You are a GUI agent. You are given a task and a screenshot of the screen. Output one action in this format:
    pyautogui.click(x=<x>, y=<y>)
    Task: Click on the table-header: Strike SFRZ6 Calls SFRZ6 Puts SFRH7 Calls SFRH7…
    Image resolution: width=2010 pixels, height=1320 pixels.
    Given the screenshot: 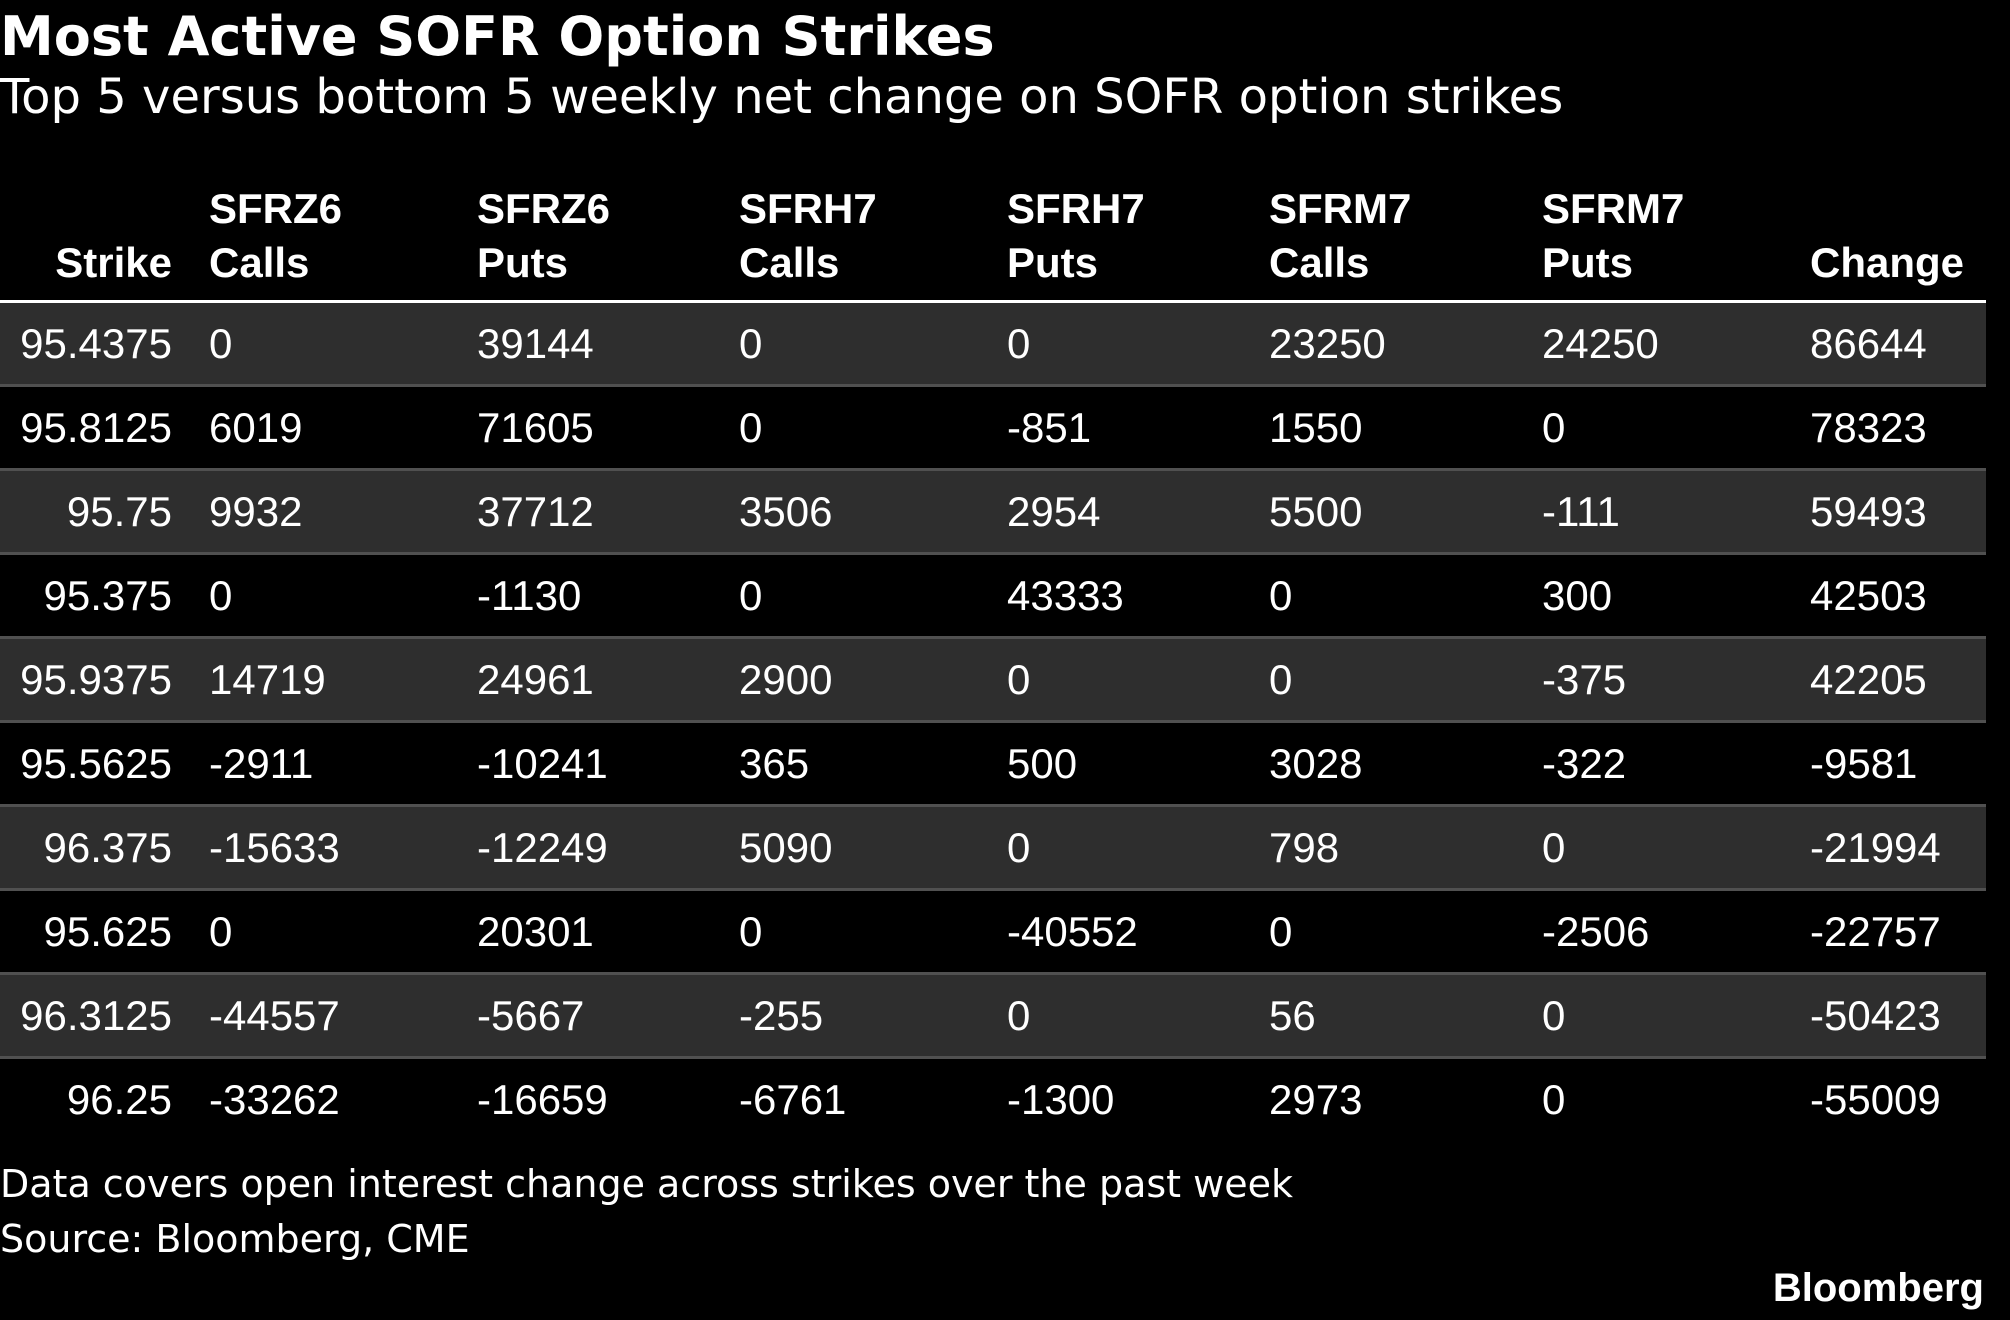 What is the action you would take?
    pyautogui.click(x=993, y=237)
    